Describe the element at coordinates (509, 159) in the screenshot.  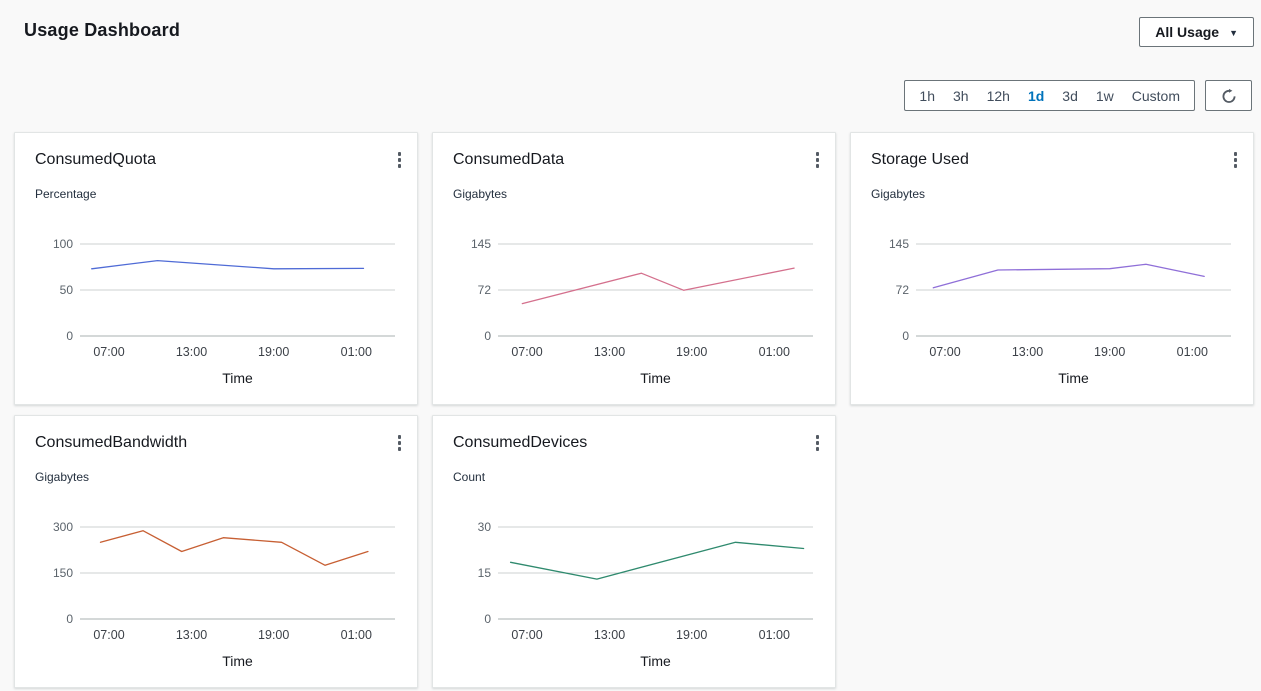
I see `chart-title: ConsumedData` at that location.